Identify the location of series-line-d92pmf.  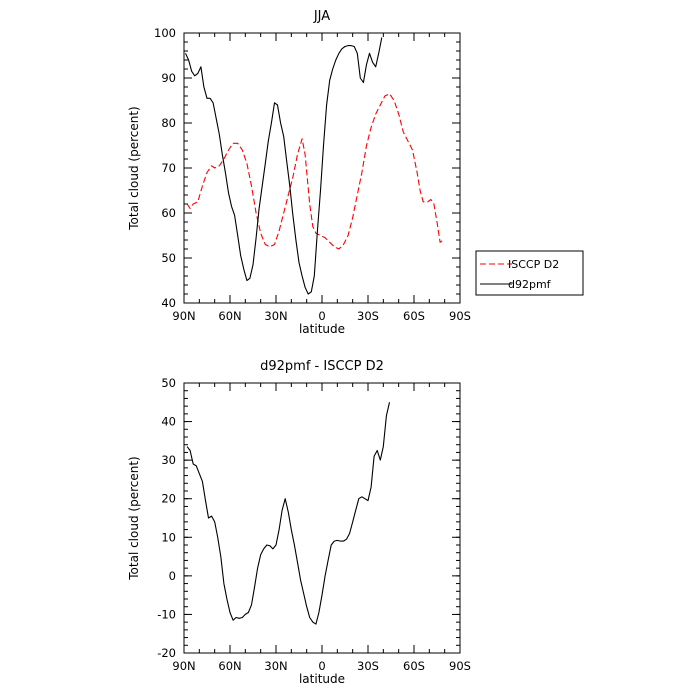
(284, 166).